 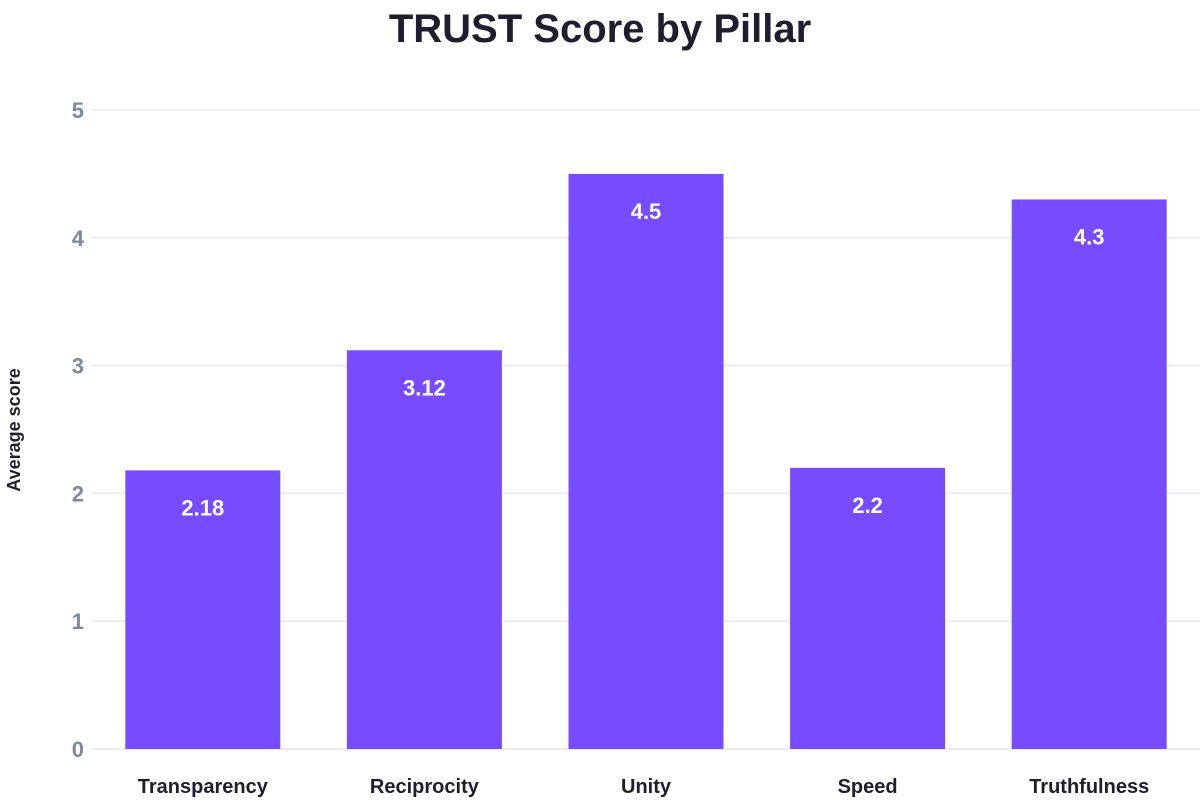 I want to click on bar-unity, so click(x=646, y=461).